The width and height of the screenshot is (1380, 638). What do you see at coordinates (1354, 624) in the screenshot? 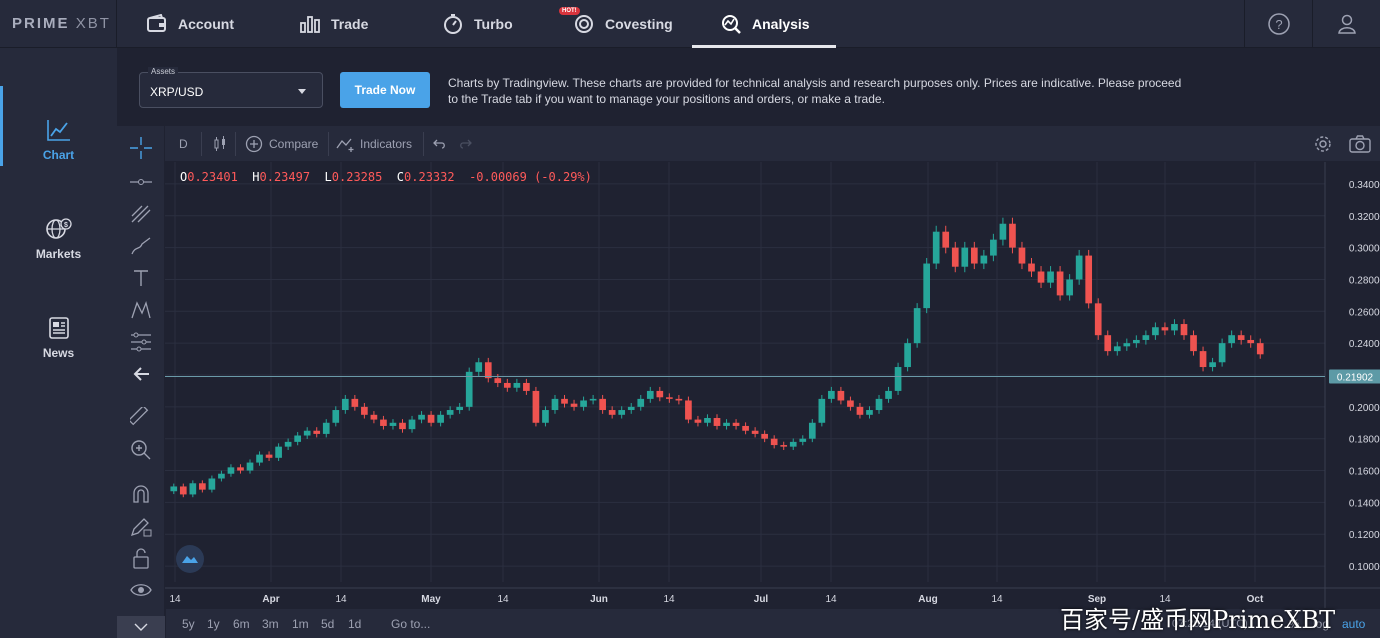
I see `auto-scale-toggle: auto` at bounding box center [1354, 624].